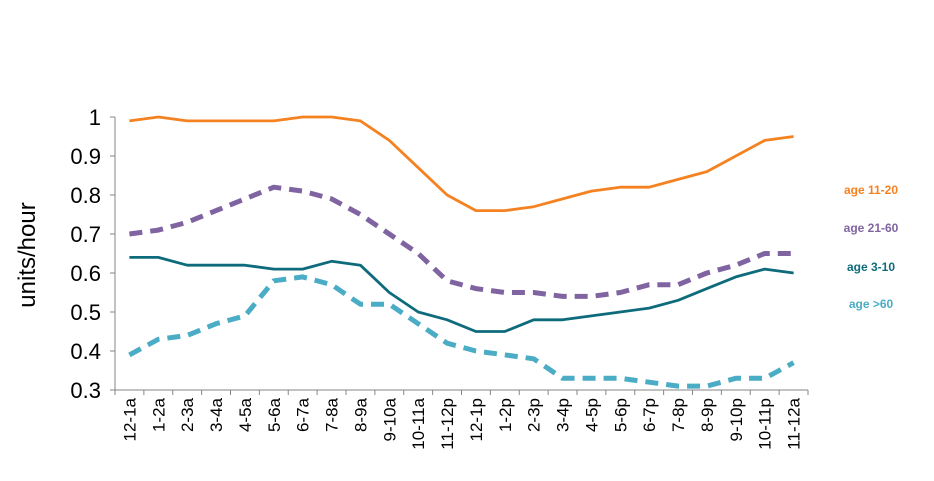  Describe the element at coordinates (620, 415) in the screenshot. I see `x-tick-label: 5-6p` at that location.